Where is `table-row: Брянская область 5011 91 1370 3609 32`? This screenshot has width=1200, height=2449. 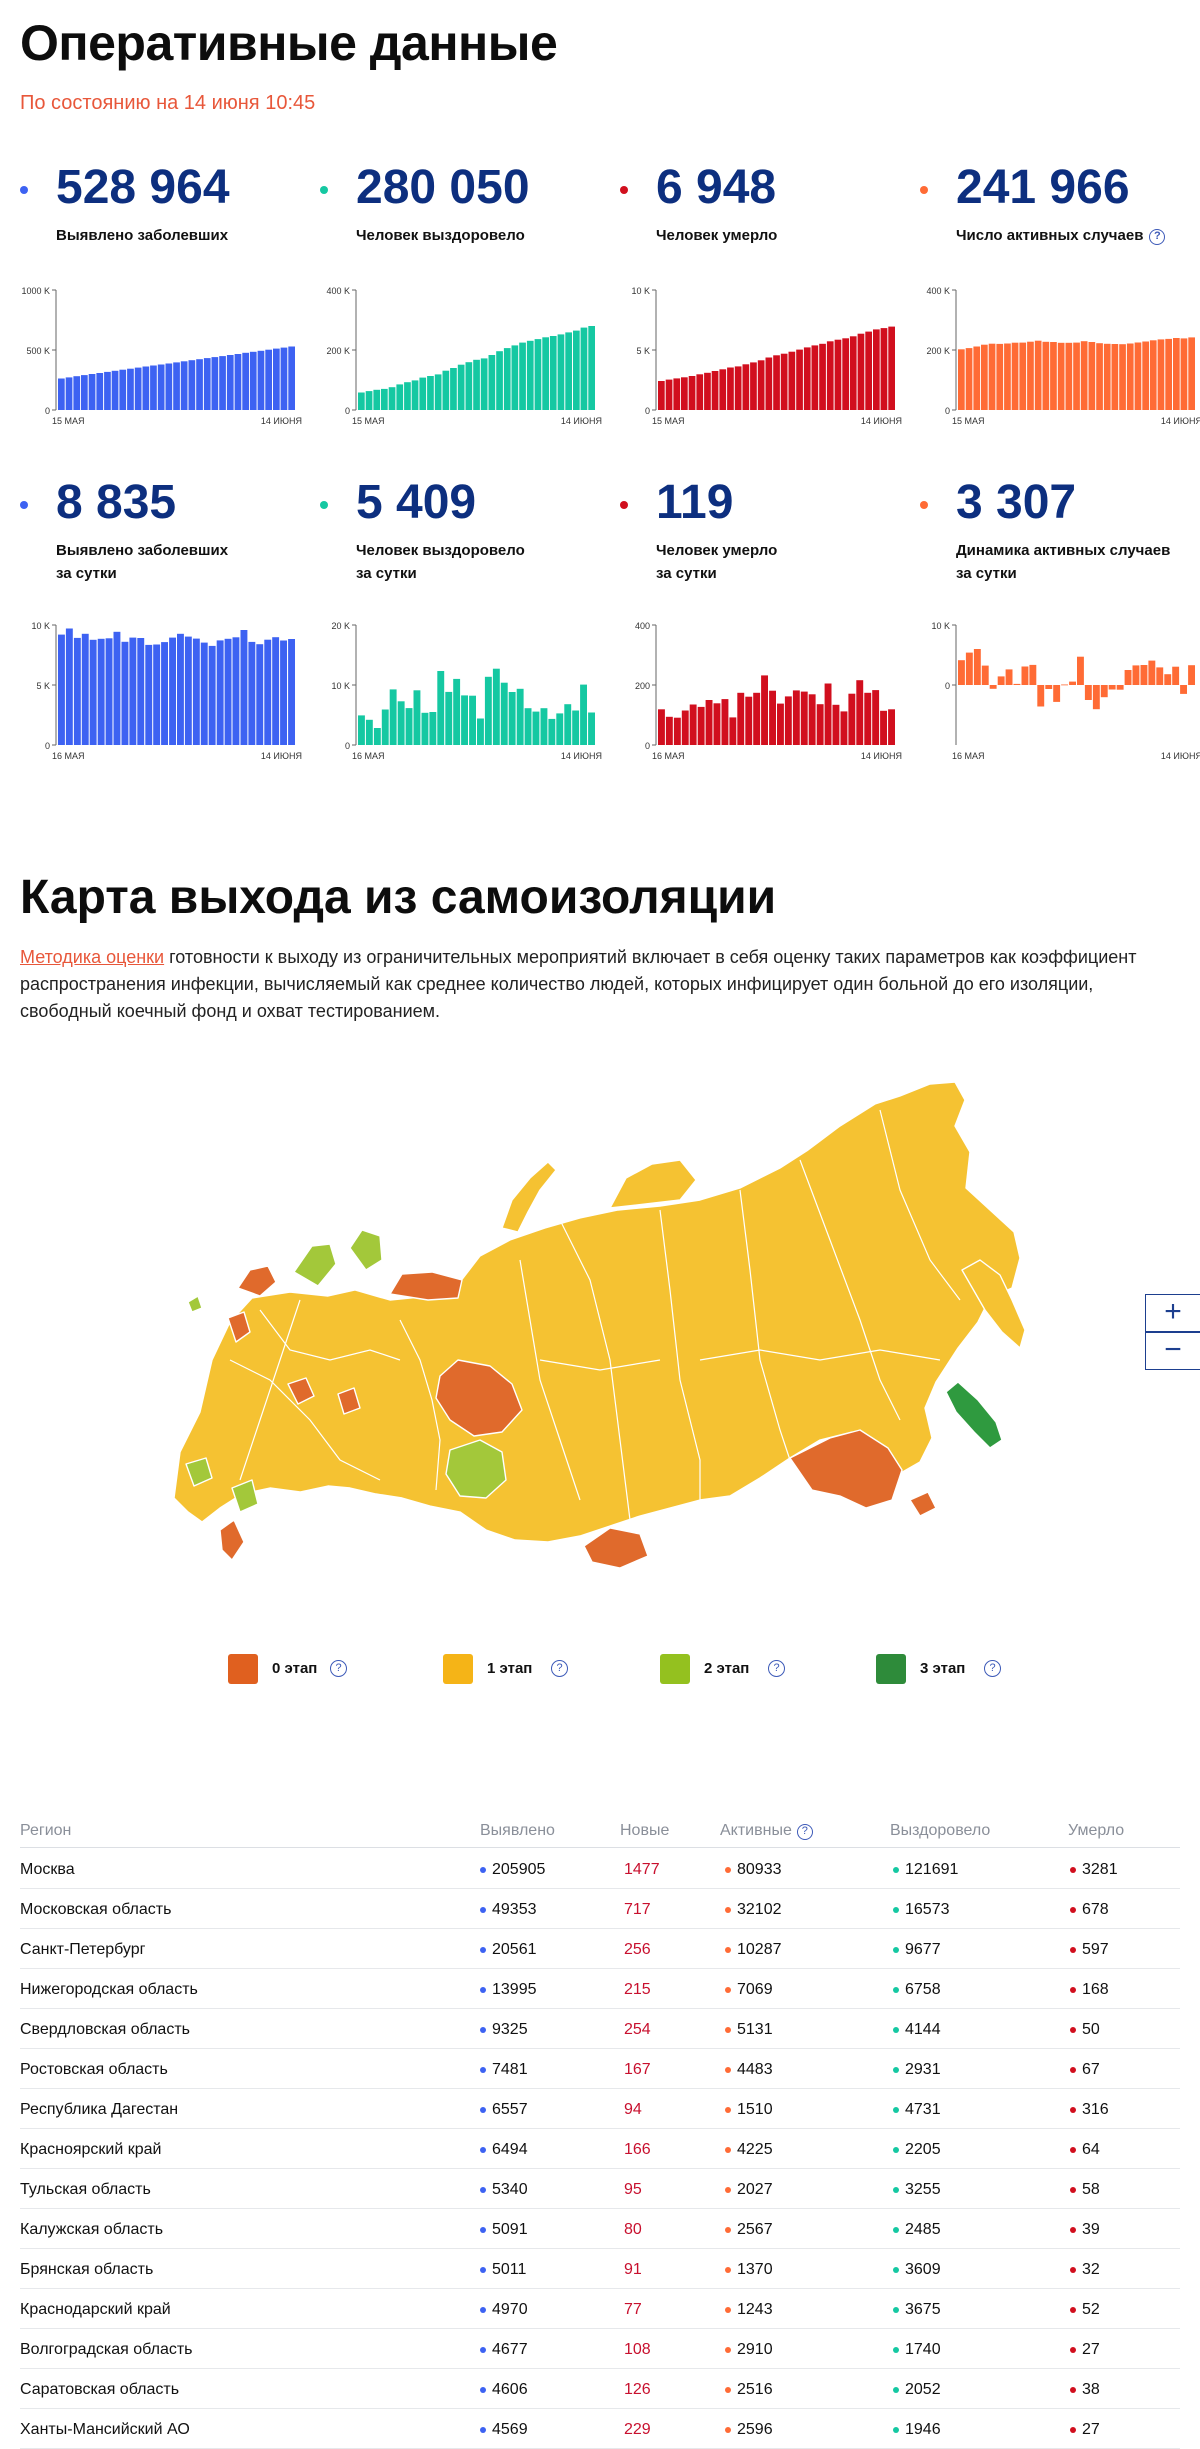 table-row: Брянская область 5011 91 1370 3609 32 is located at coordinates (600, 2269).